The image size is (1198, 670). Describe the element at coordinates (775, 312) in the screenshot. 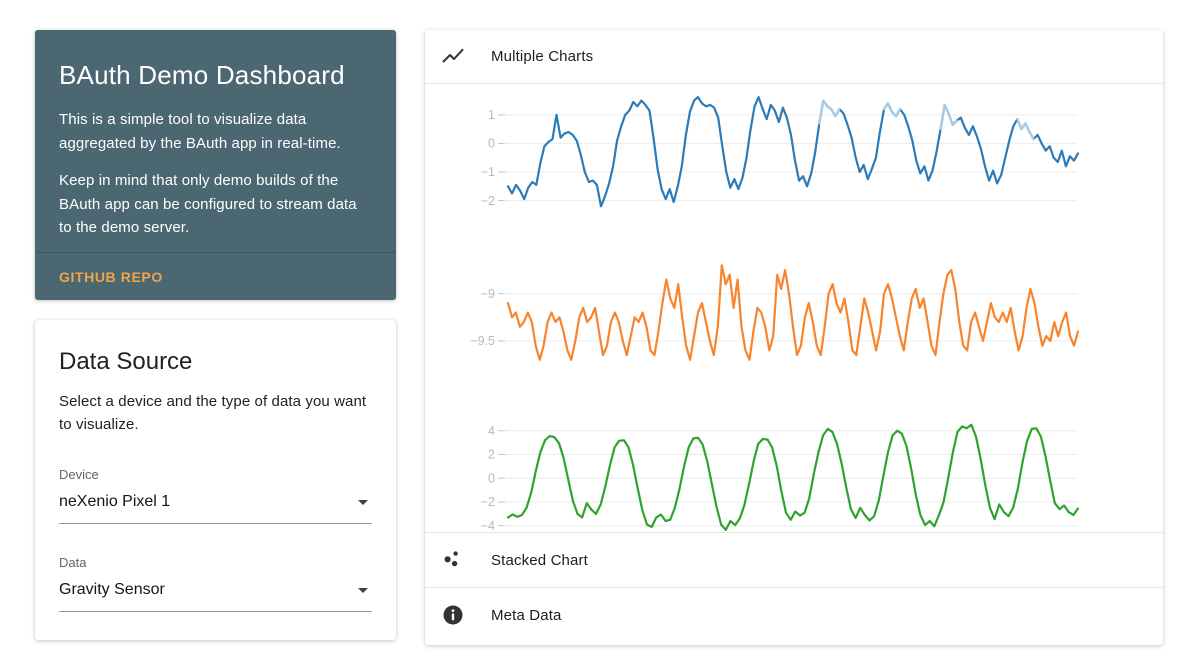

I see `chart-orange: −9 −9.5` at that location.